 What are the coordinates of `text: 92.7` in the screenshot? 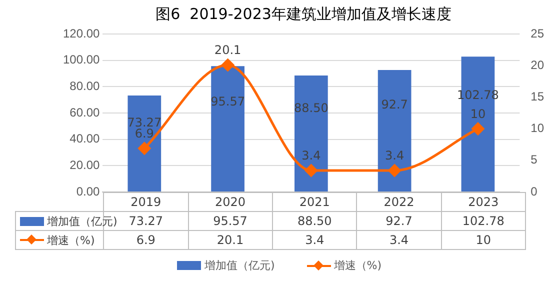 It's located at (394, 104).